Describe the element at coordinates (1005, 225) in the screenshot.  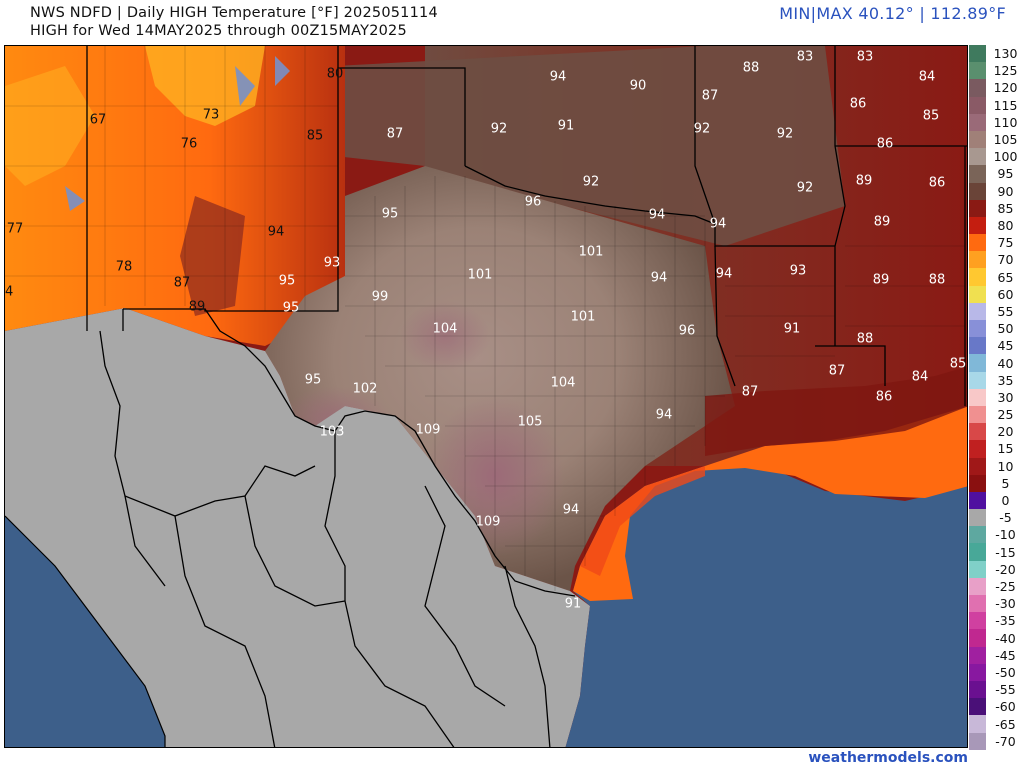
I see `legend-tick-label: 80` at that location.